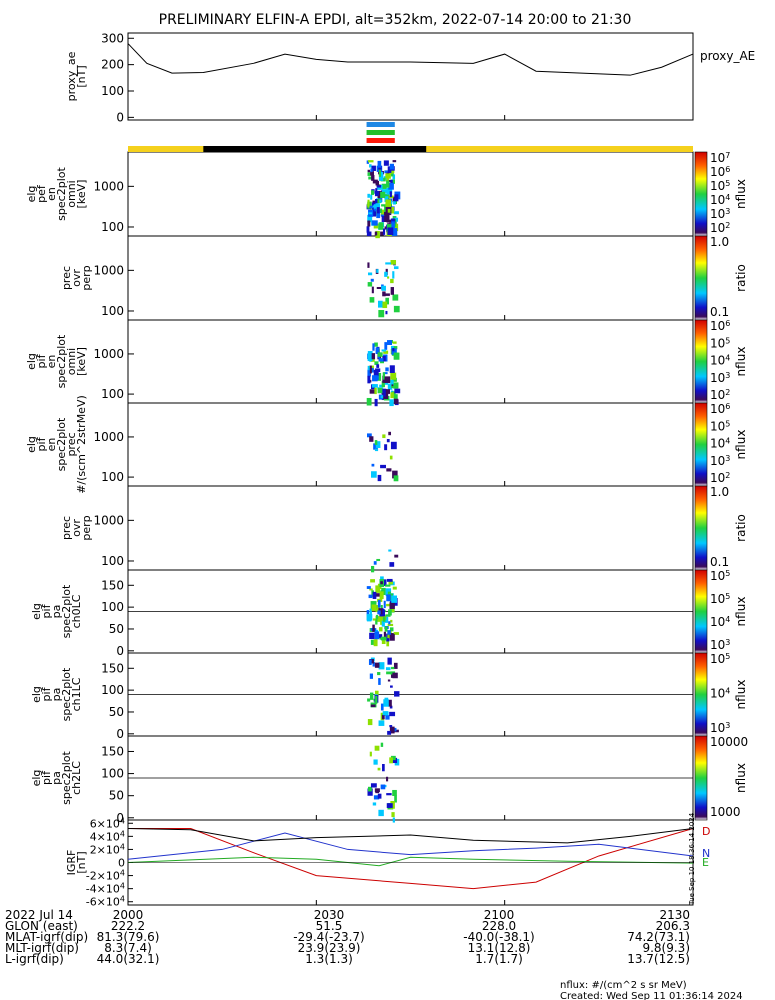  I want to click on panel-ylabel: prec, so click(71, 444).